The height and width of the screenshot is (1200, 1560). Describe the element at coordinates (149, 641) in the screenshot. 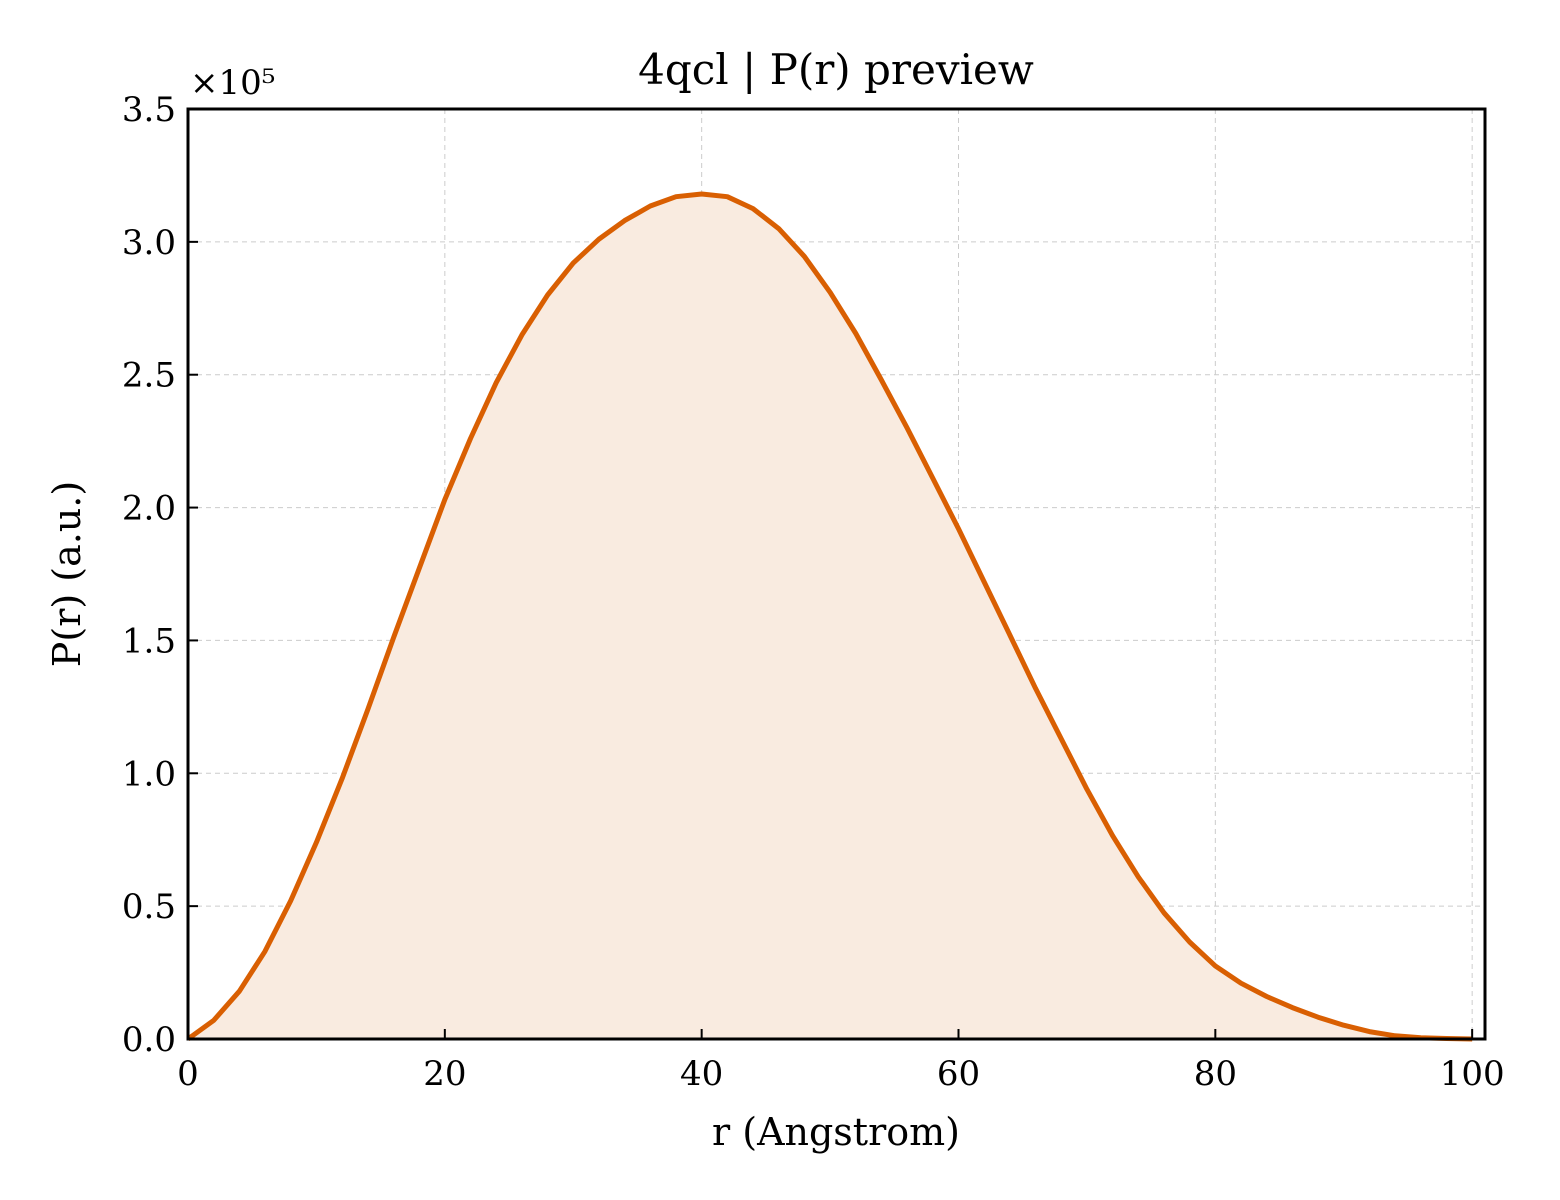

I see `y-tick-label: 1.5` at that location.